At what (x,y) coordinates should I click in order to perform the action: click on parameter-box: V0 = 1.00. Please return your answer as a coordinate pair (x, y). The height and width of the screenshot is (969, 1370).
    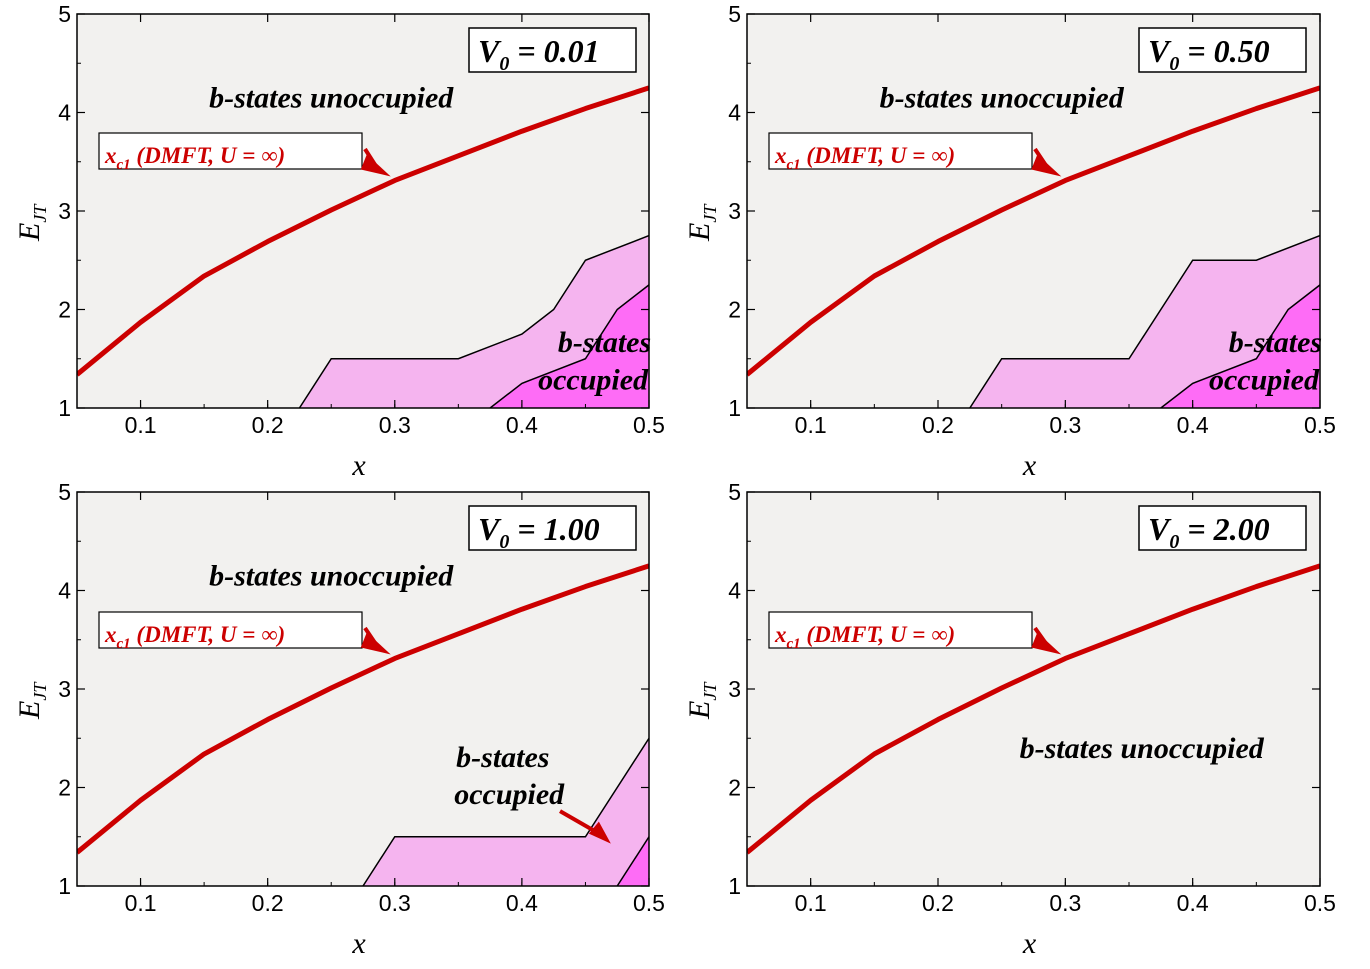
    Looking at the image, I should click on (552, 529).